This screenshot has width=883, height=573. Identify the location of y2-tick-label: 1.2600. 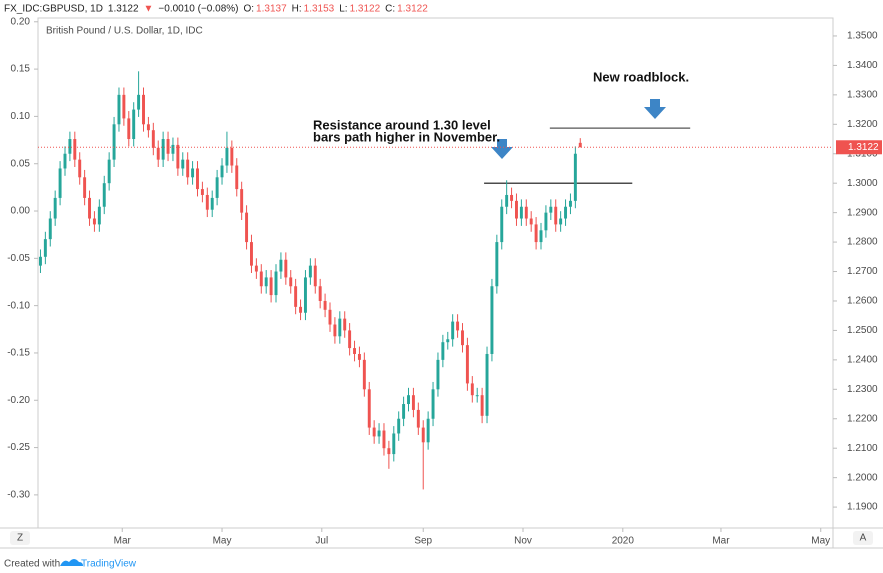
(862, 301).